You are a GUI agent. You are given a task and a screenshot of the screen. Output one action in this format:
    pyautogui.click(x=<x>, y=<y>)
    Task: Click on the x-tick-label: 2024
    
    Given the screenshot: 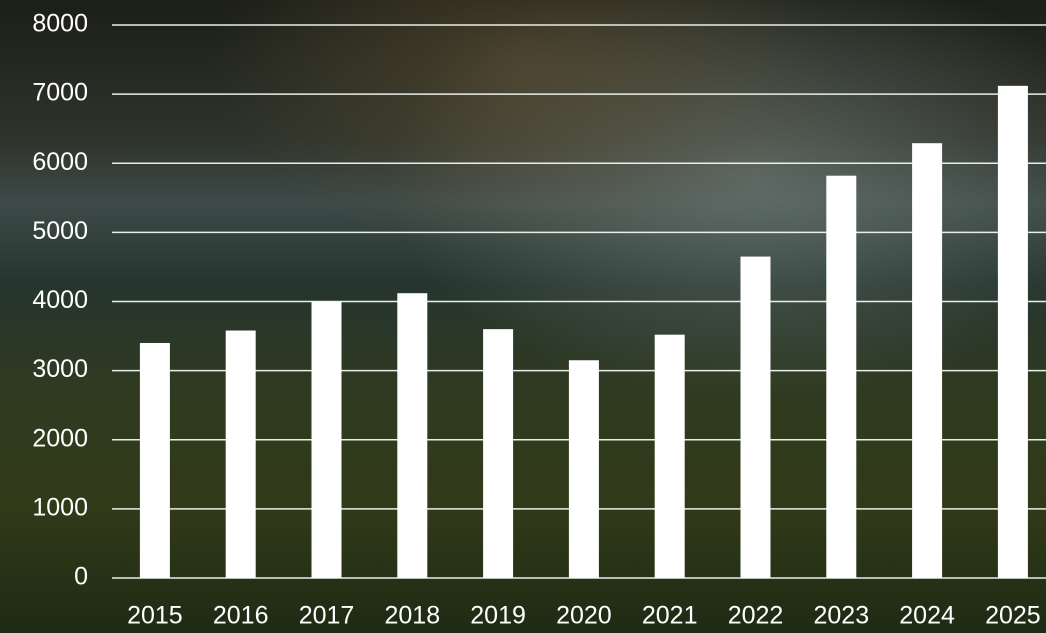 What is the action you would take?
    pyautogui.click(x=927, y=616)
    